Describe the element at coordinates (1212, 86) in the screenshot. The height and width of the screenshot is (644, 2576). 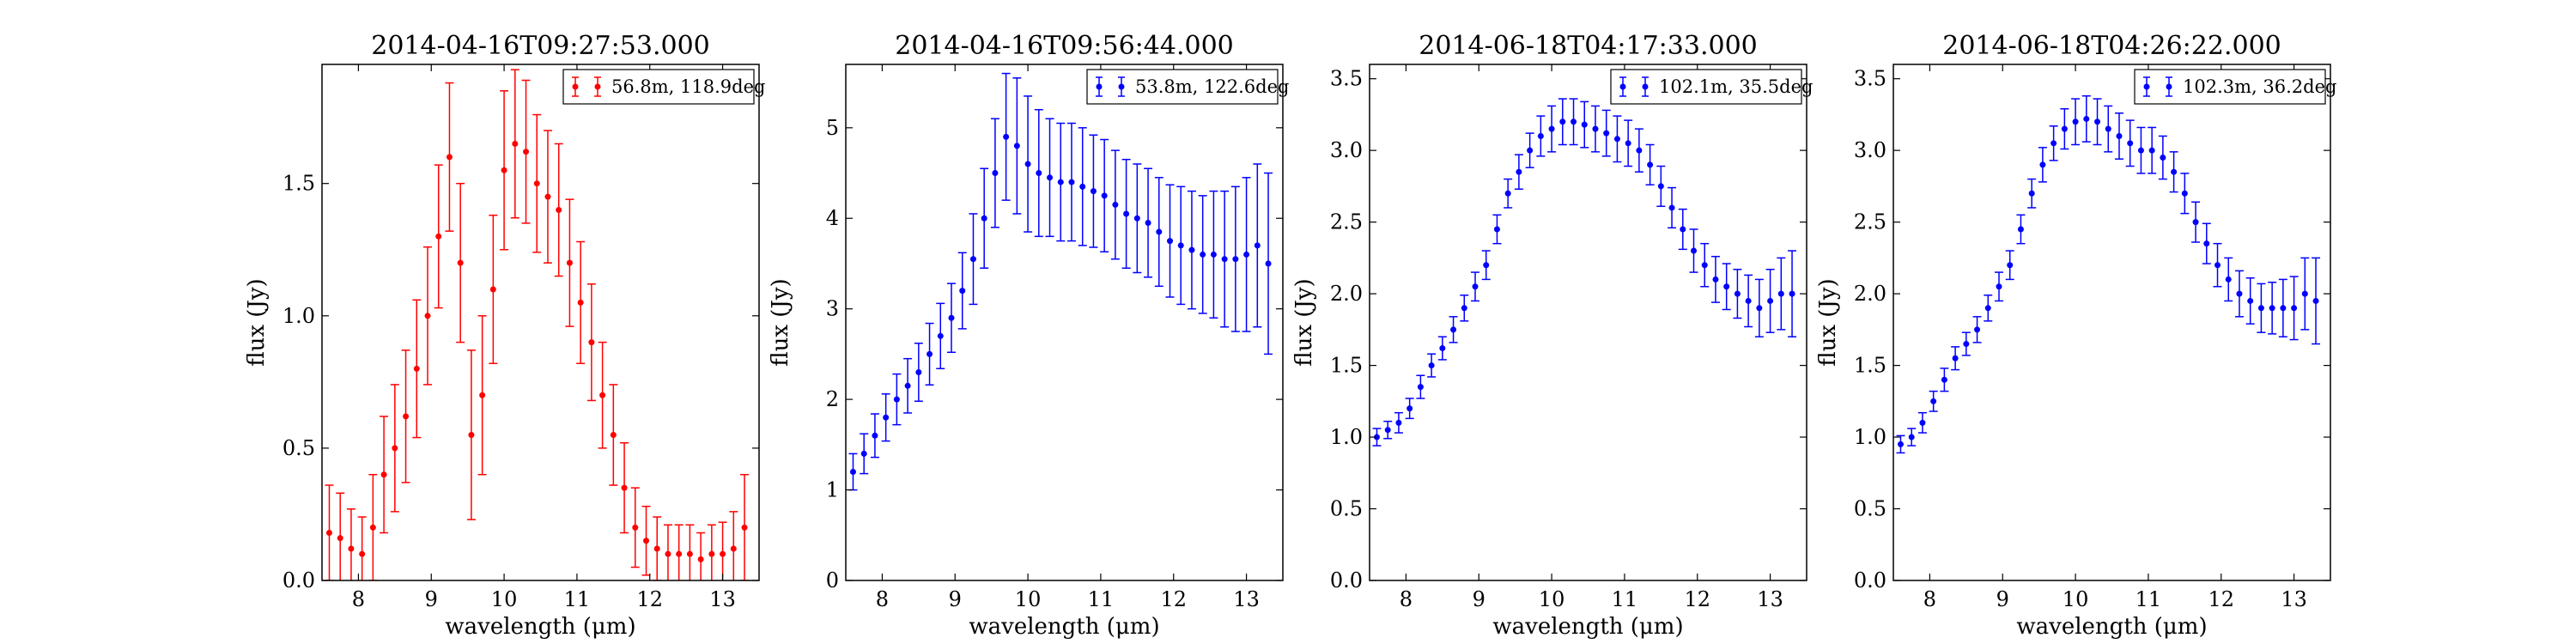
I see `legend-label: 53.8m, 122.6deg` at that location.